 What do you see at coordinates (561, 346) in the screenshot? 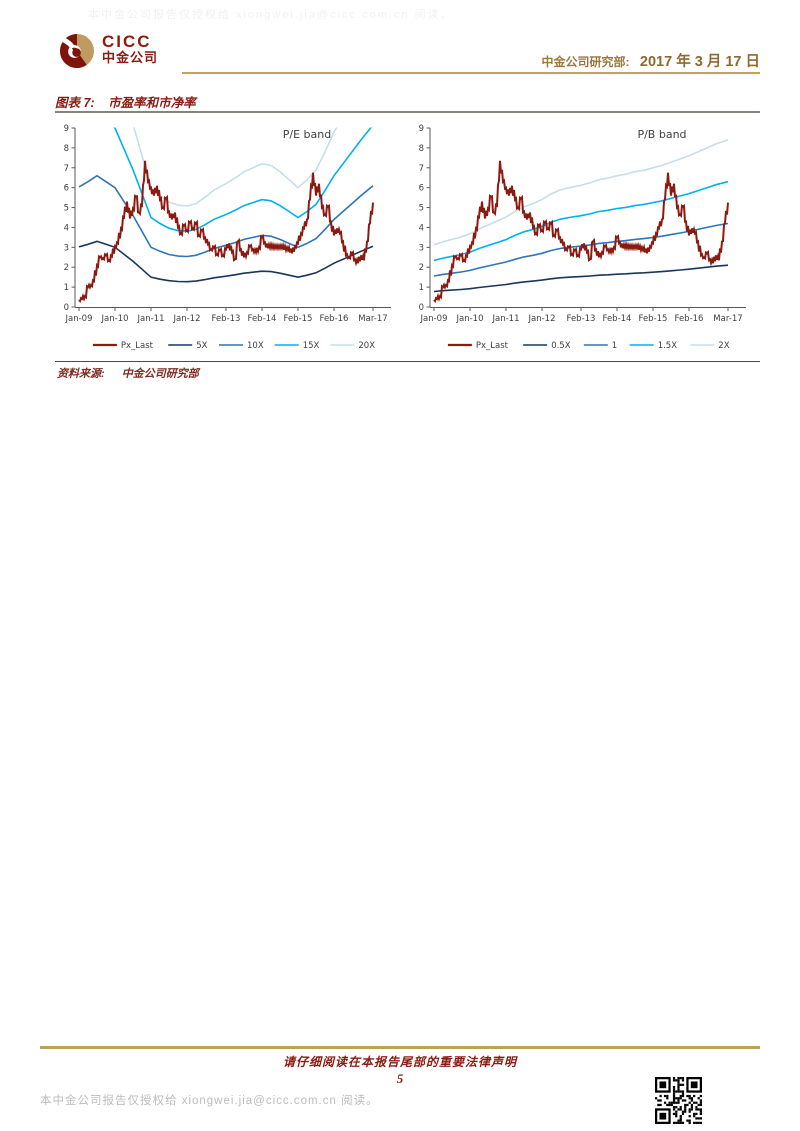
I see `legend-label-0.5X: 0.5X` at bounding box center [561, 346].